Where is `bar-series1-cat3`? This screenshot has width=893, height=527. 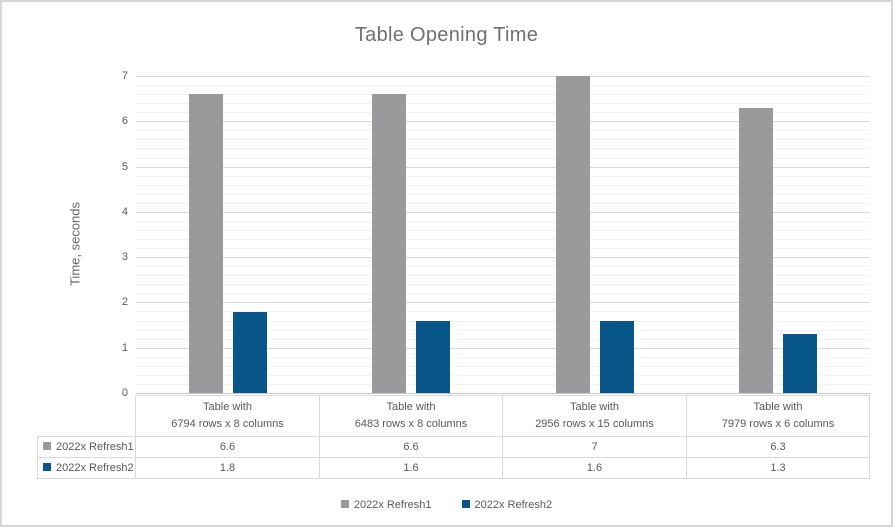 bar-series1-cat3 is located at coordinates (572, 234).